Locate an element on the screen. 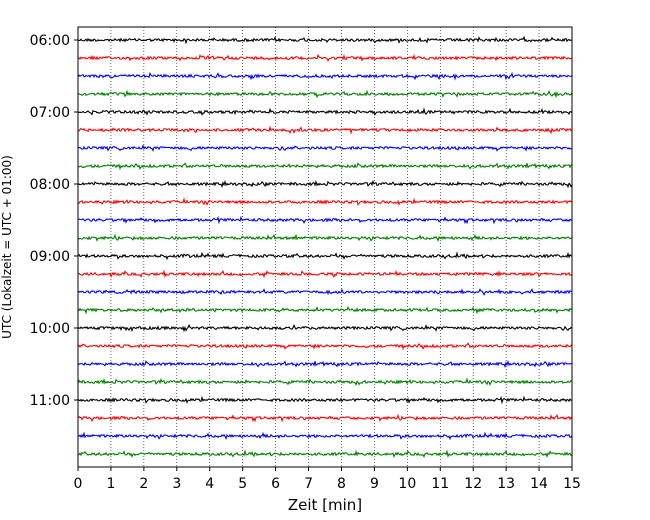 The width and height of the screenshot is (650, 520). y-tick-label: 09:00 is located at coordinates (50, 257).